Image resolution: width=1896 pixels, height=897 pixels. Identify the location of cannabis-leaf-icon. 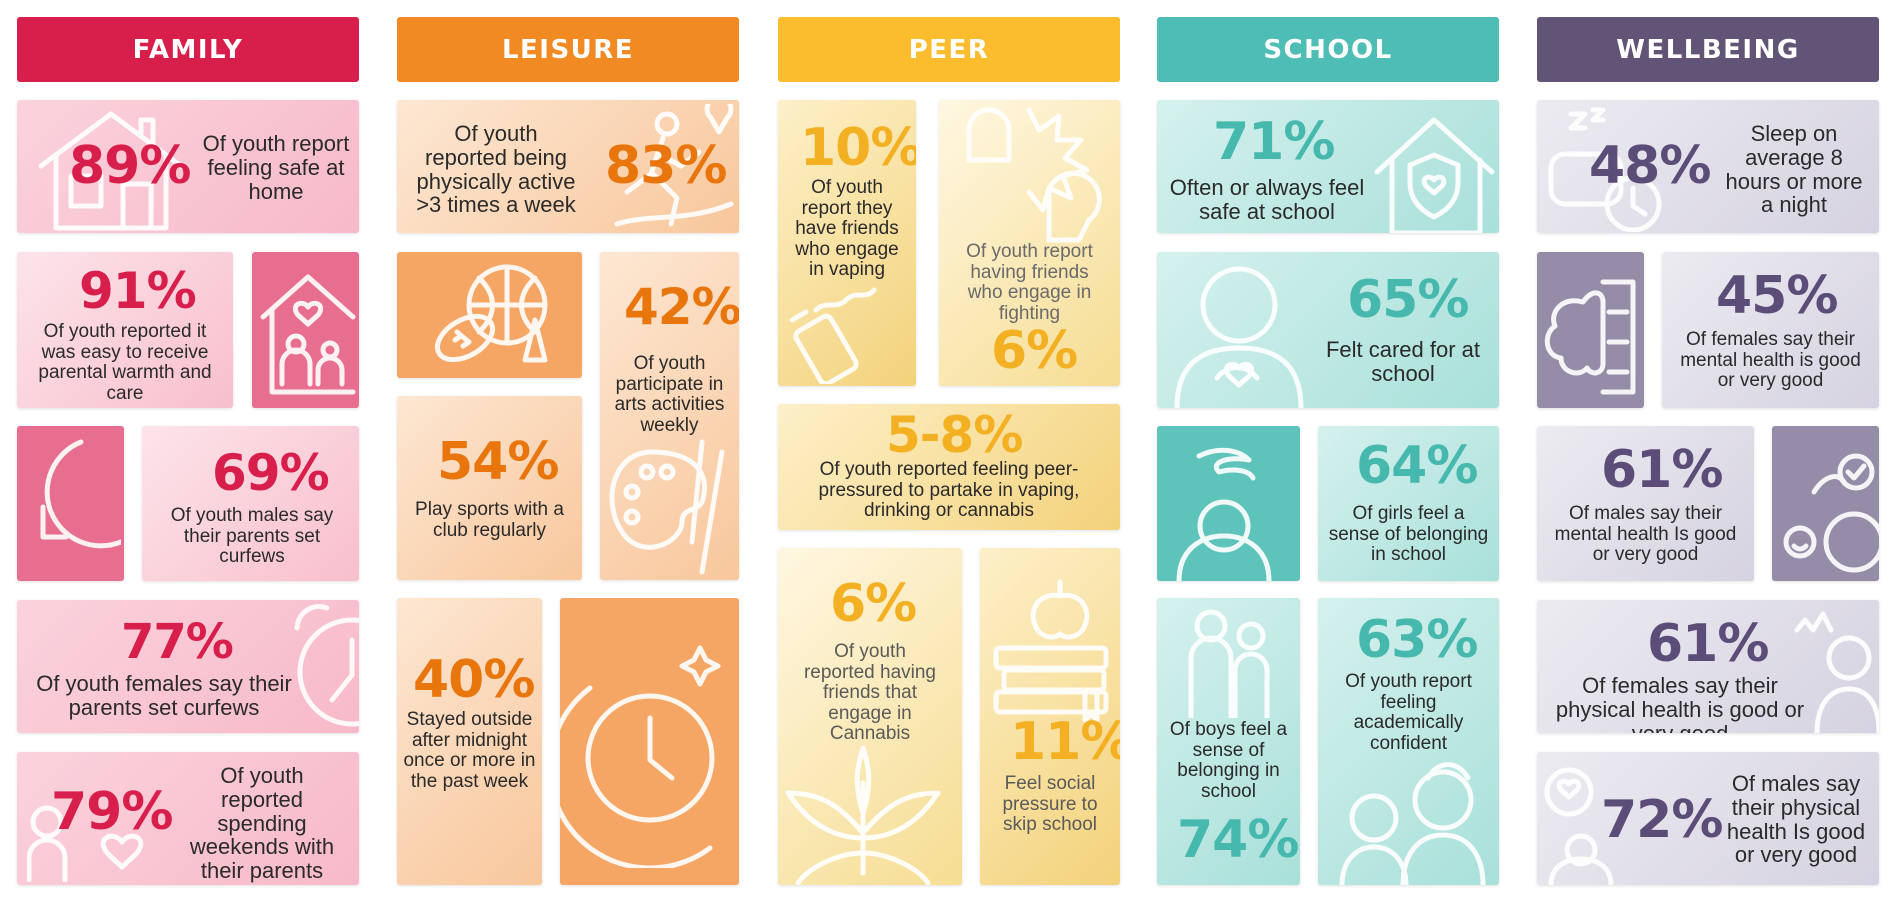
(863, 815).